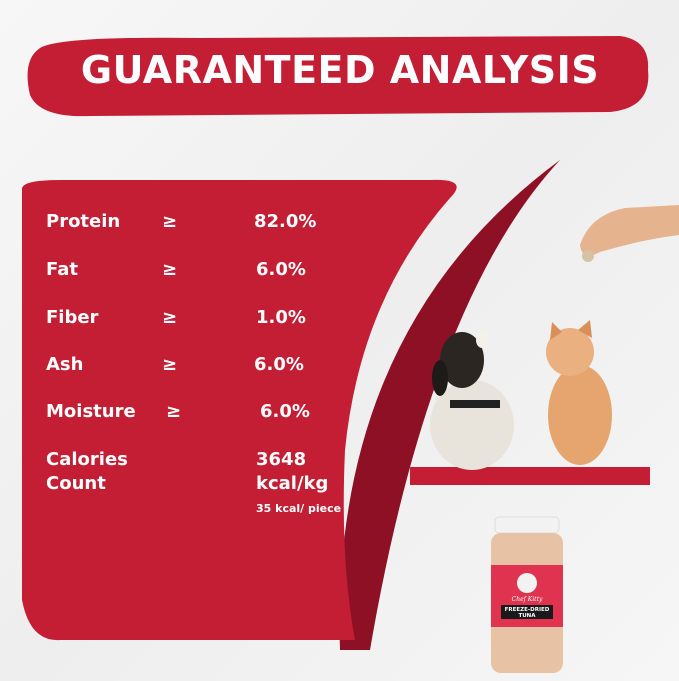 The width and height of the screenshot is (679, 681). What do you see at coordinates (527, 599) in the screenshot?
I see `product-brand: Chef Kitty` at bounding box center [527, 599].